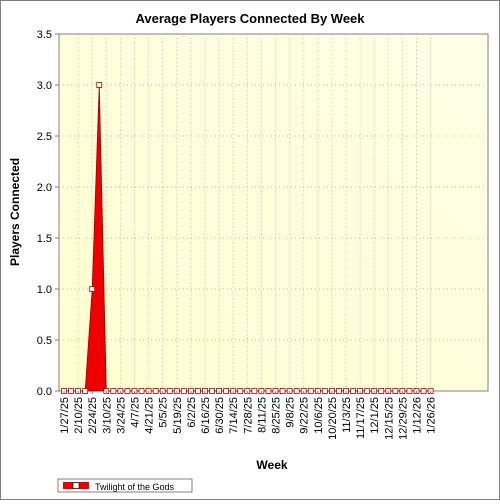  What do you see at coordinates (361, 418) in the screenshot?
I see `x-tick-label: 11/17/25` at bounding box center [361, 418].